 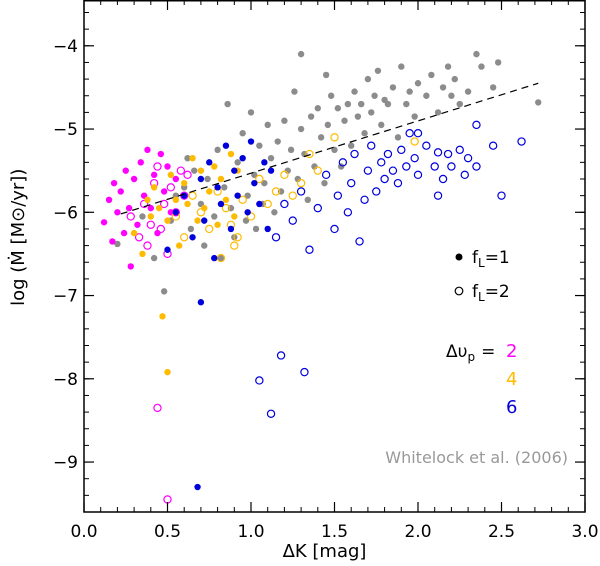 I want to click on legend: fL=1 fL=2 Δυp = 2 4 6, so click(x=481, y=333).